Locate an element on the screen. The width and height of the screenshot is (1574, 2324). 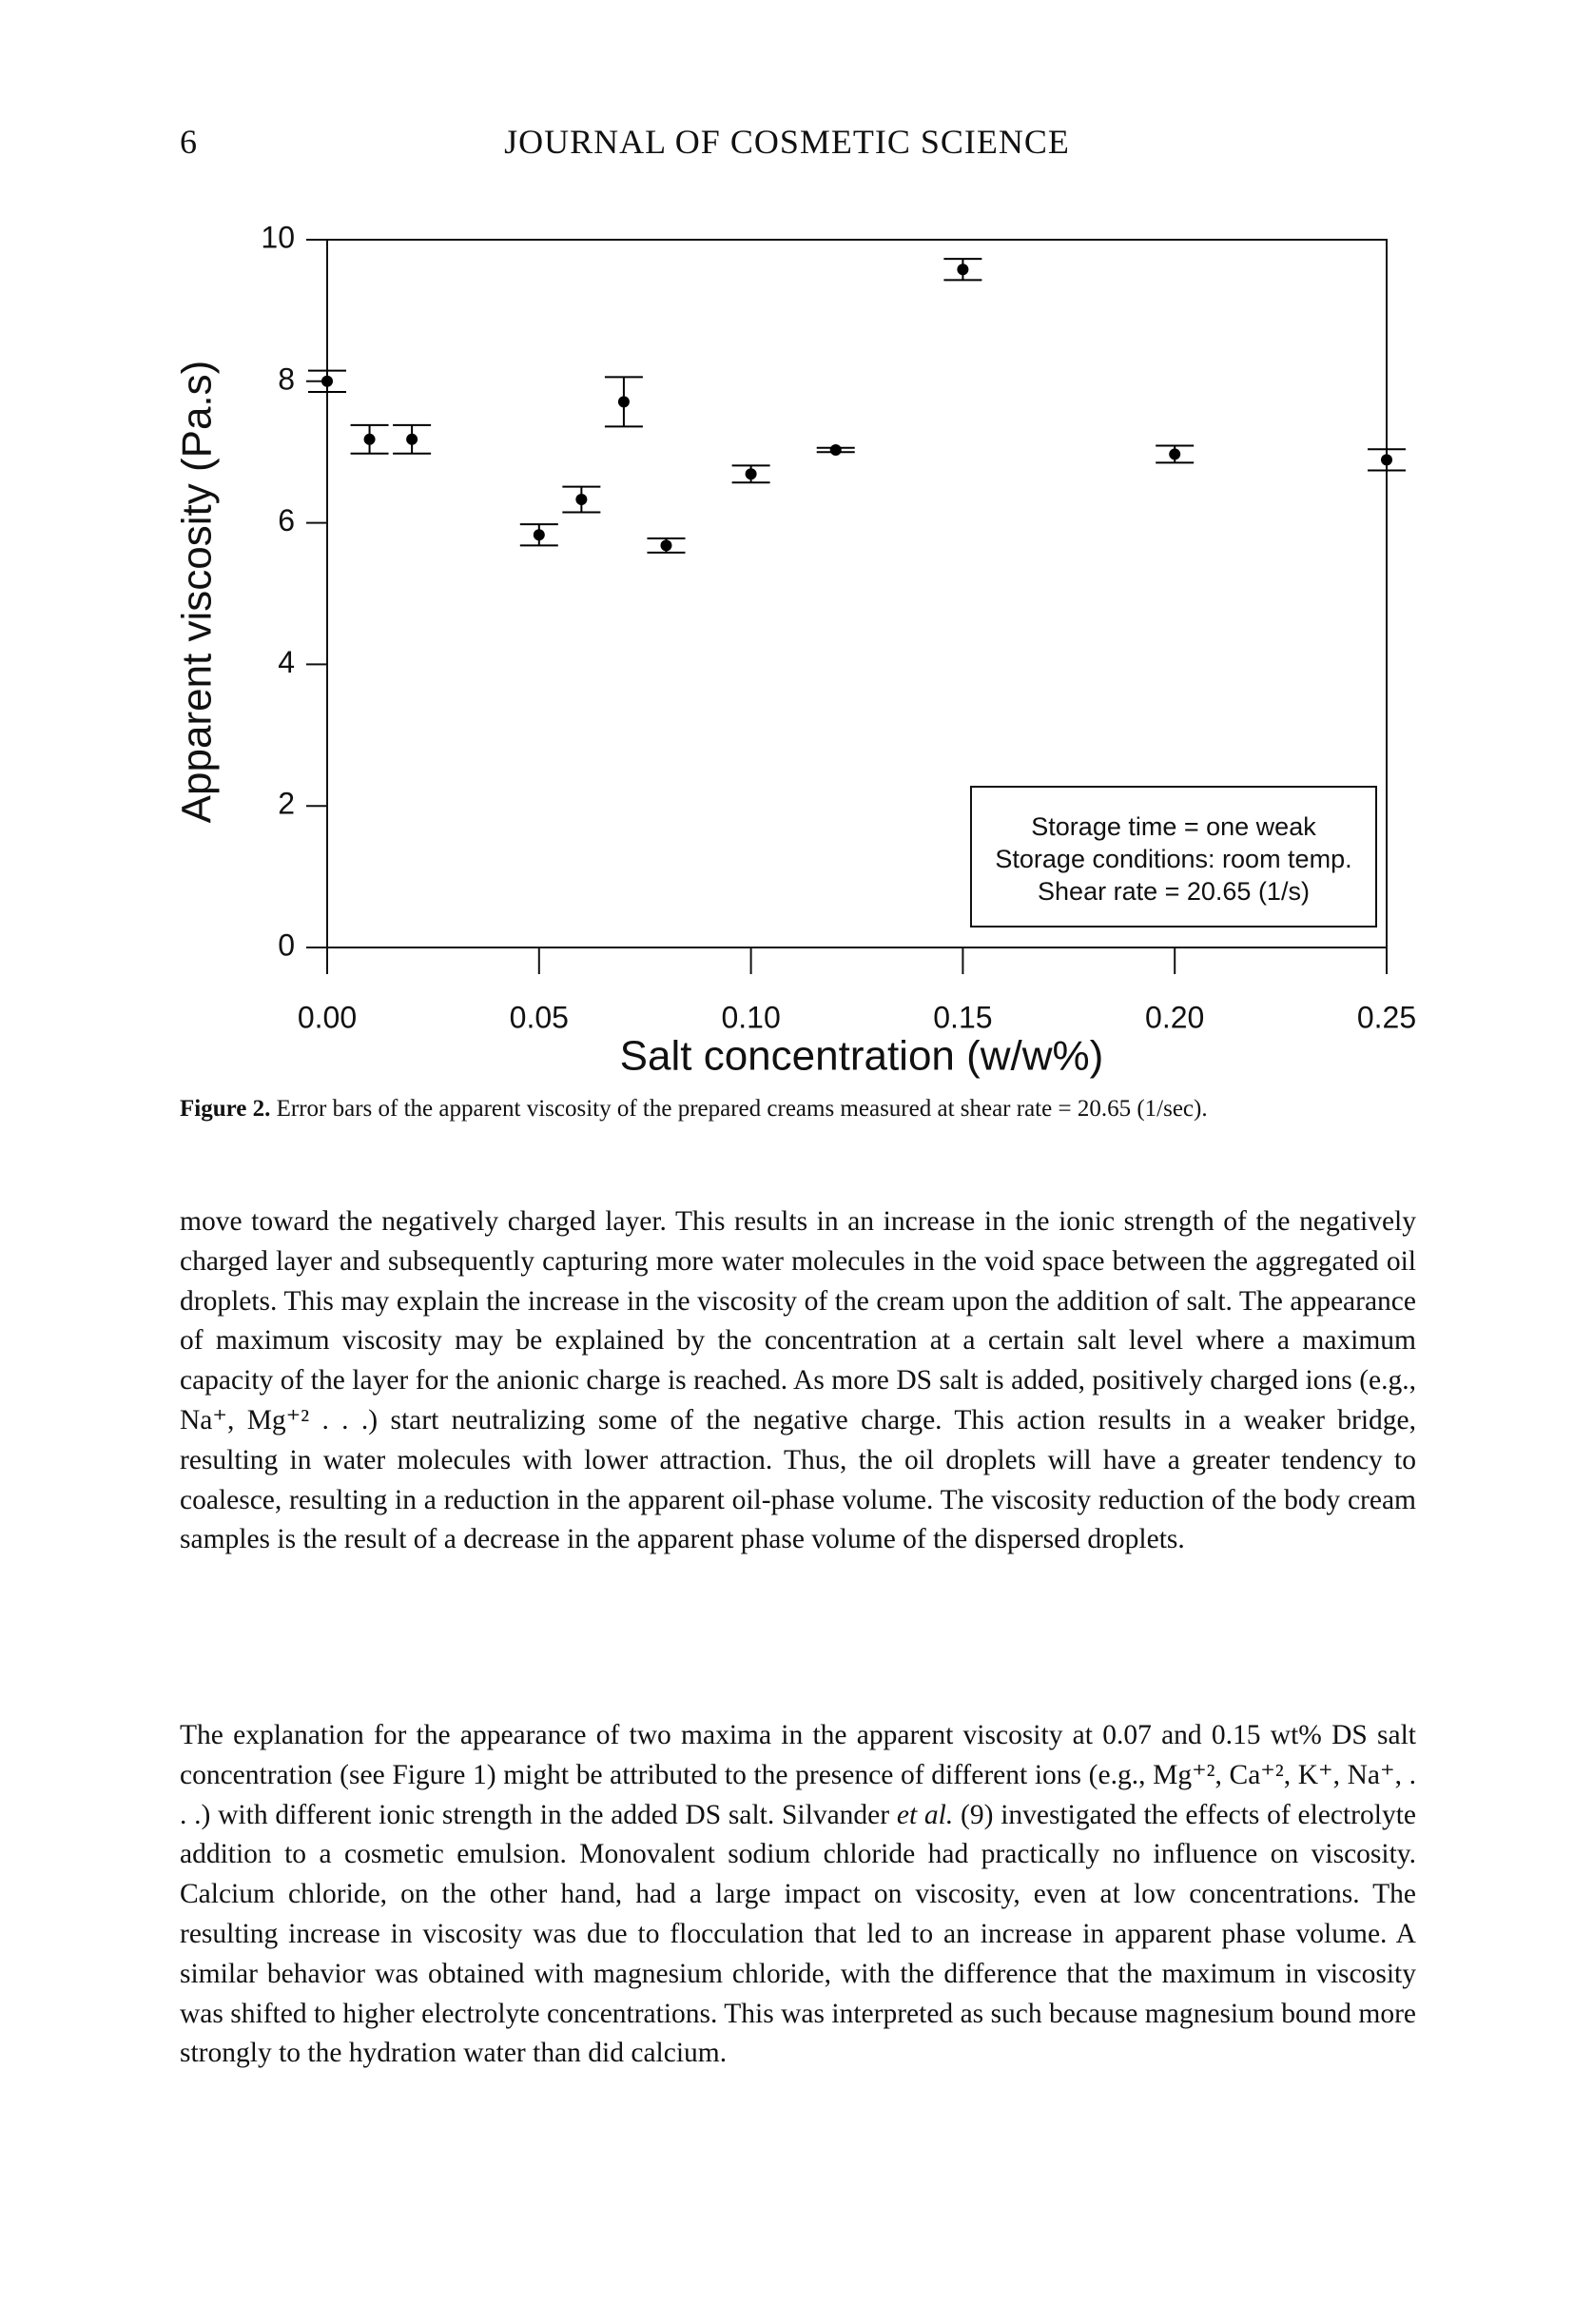
y-tick-label: 6 is located at coordinates (286, 520).